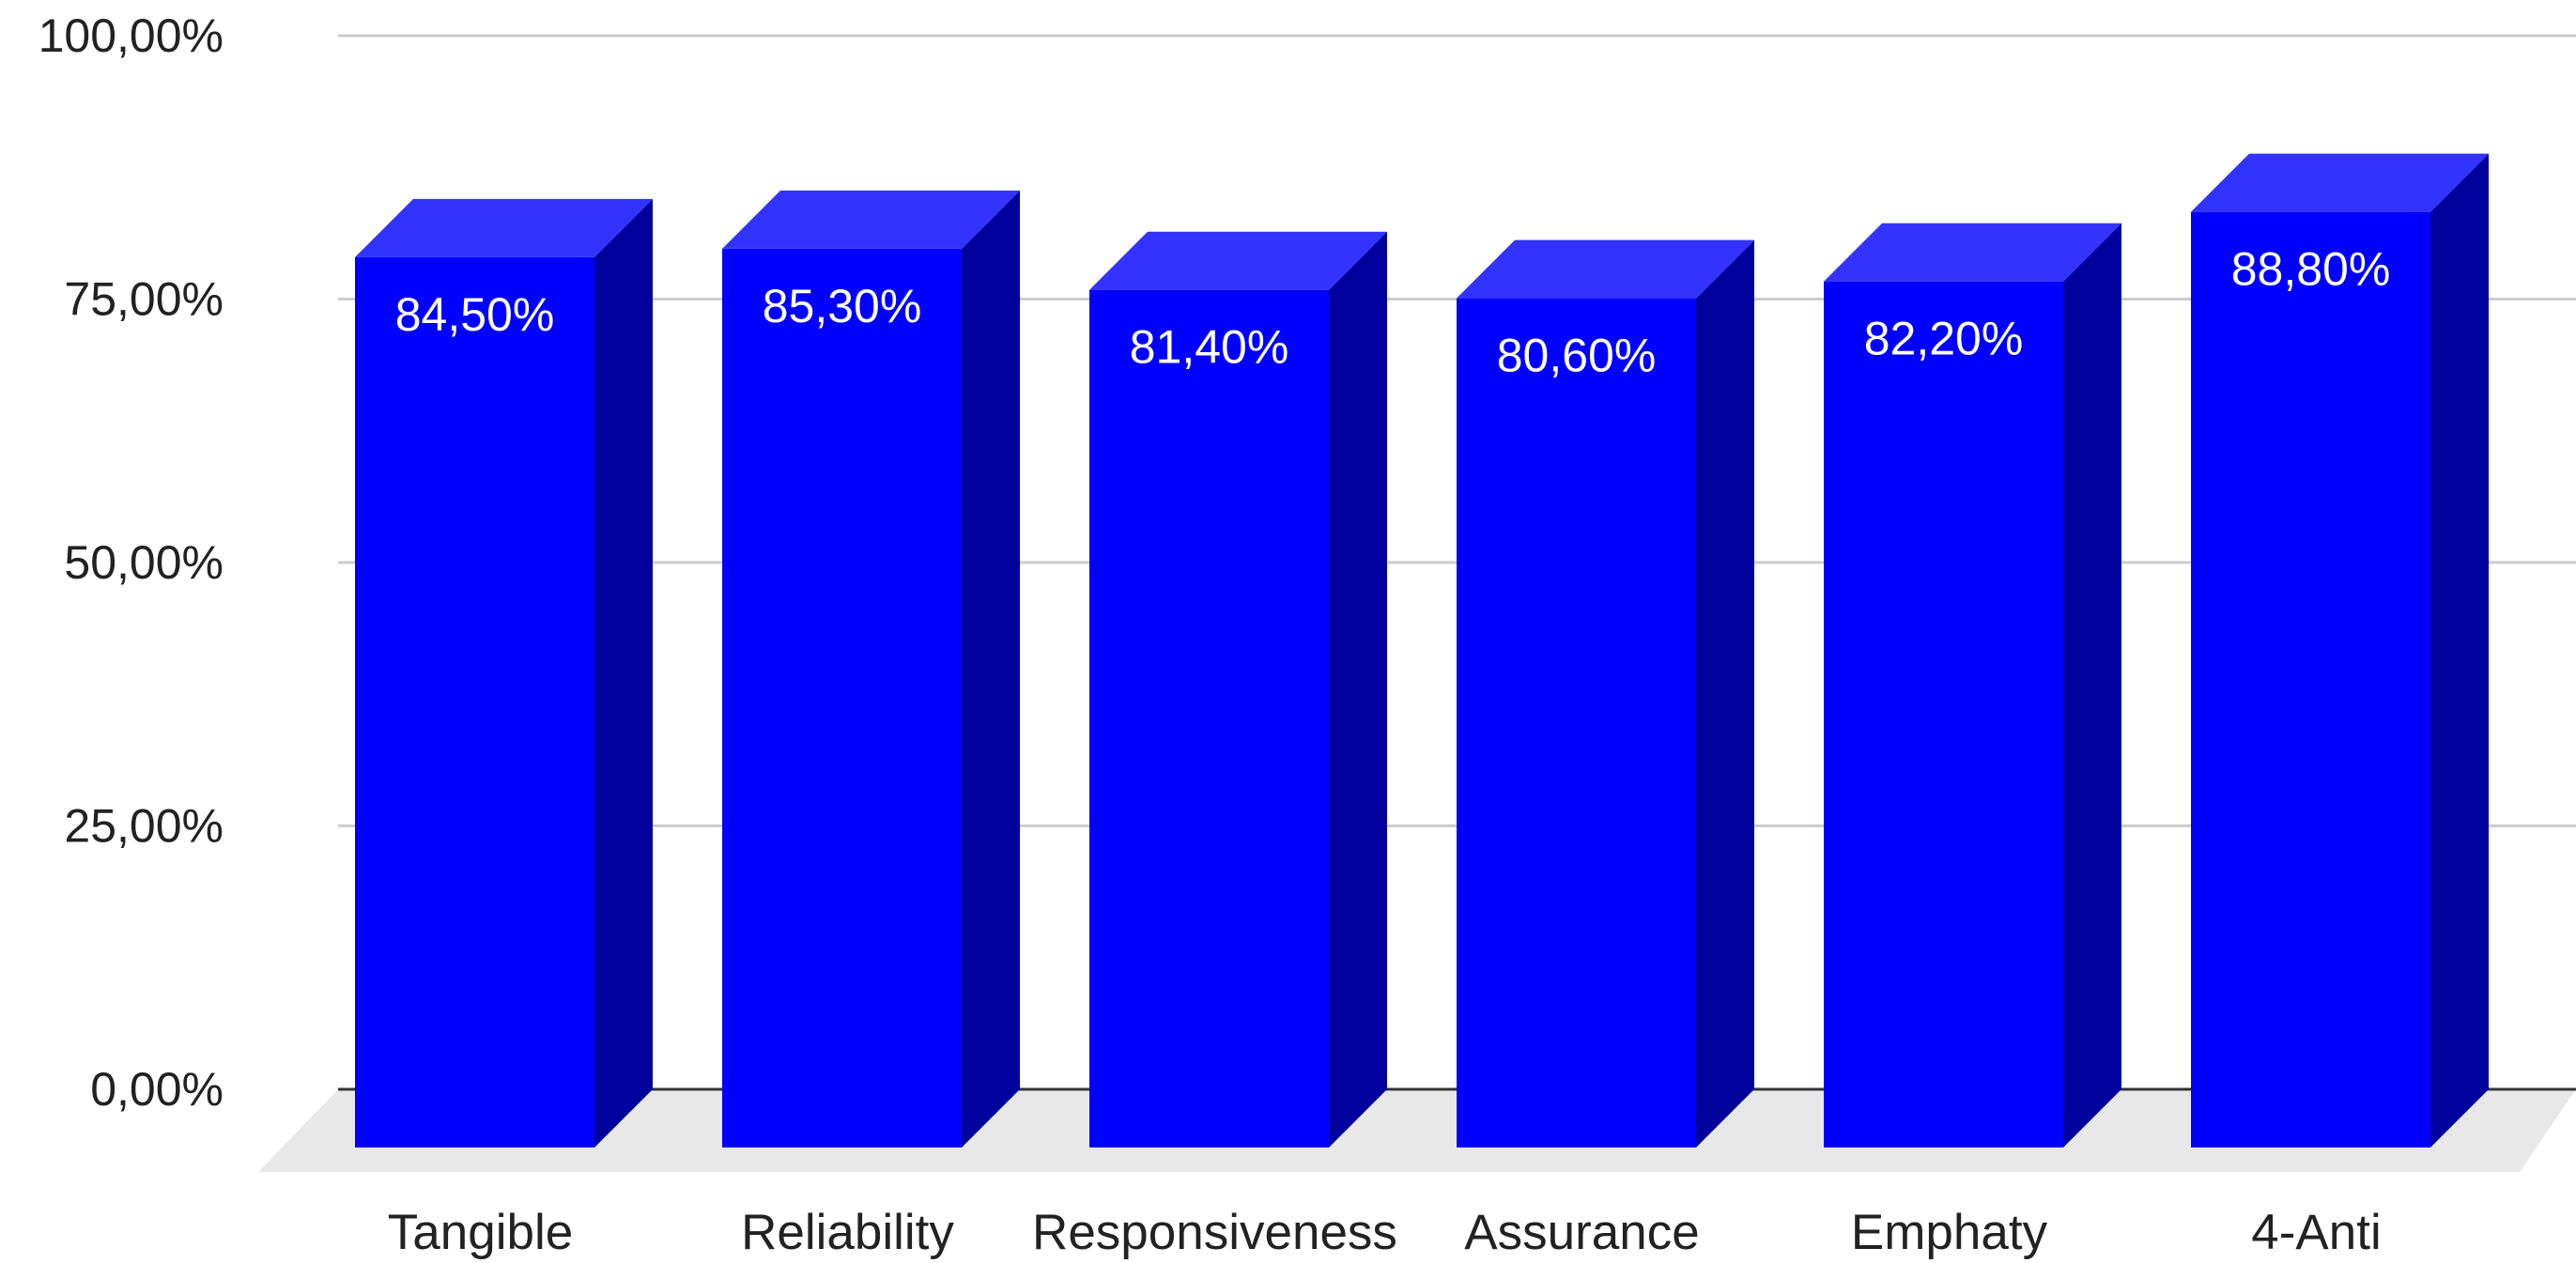 The image size is (2576, 1263). Describe the element at coordinates (1577, 356) in the screenshot. I see `data-label: 80,60%` at that location.